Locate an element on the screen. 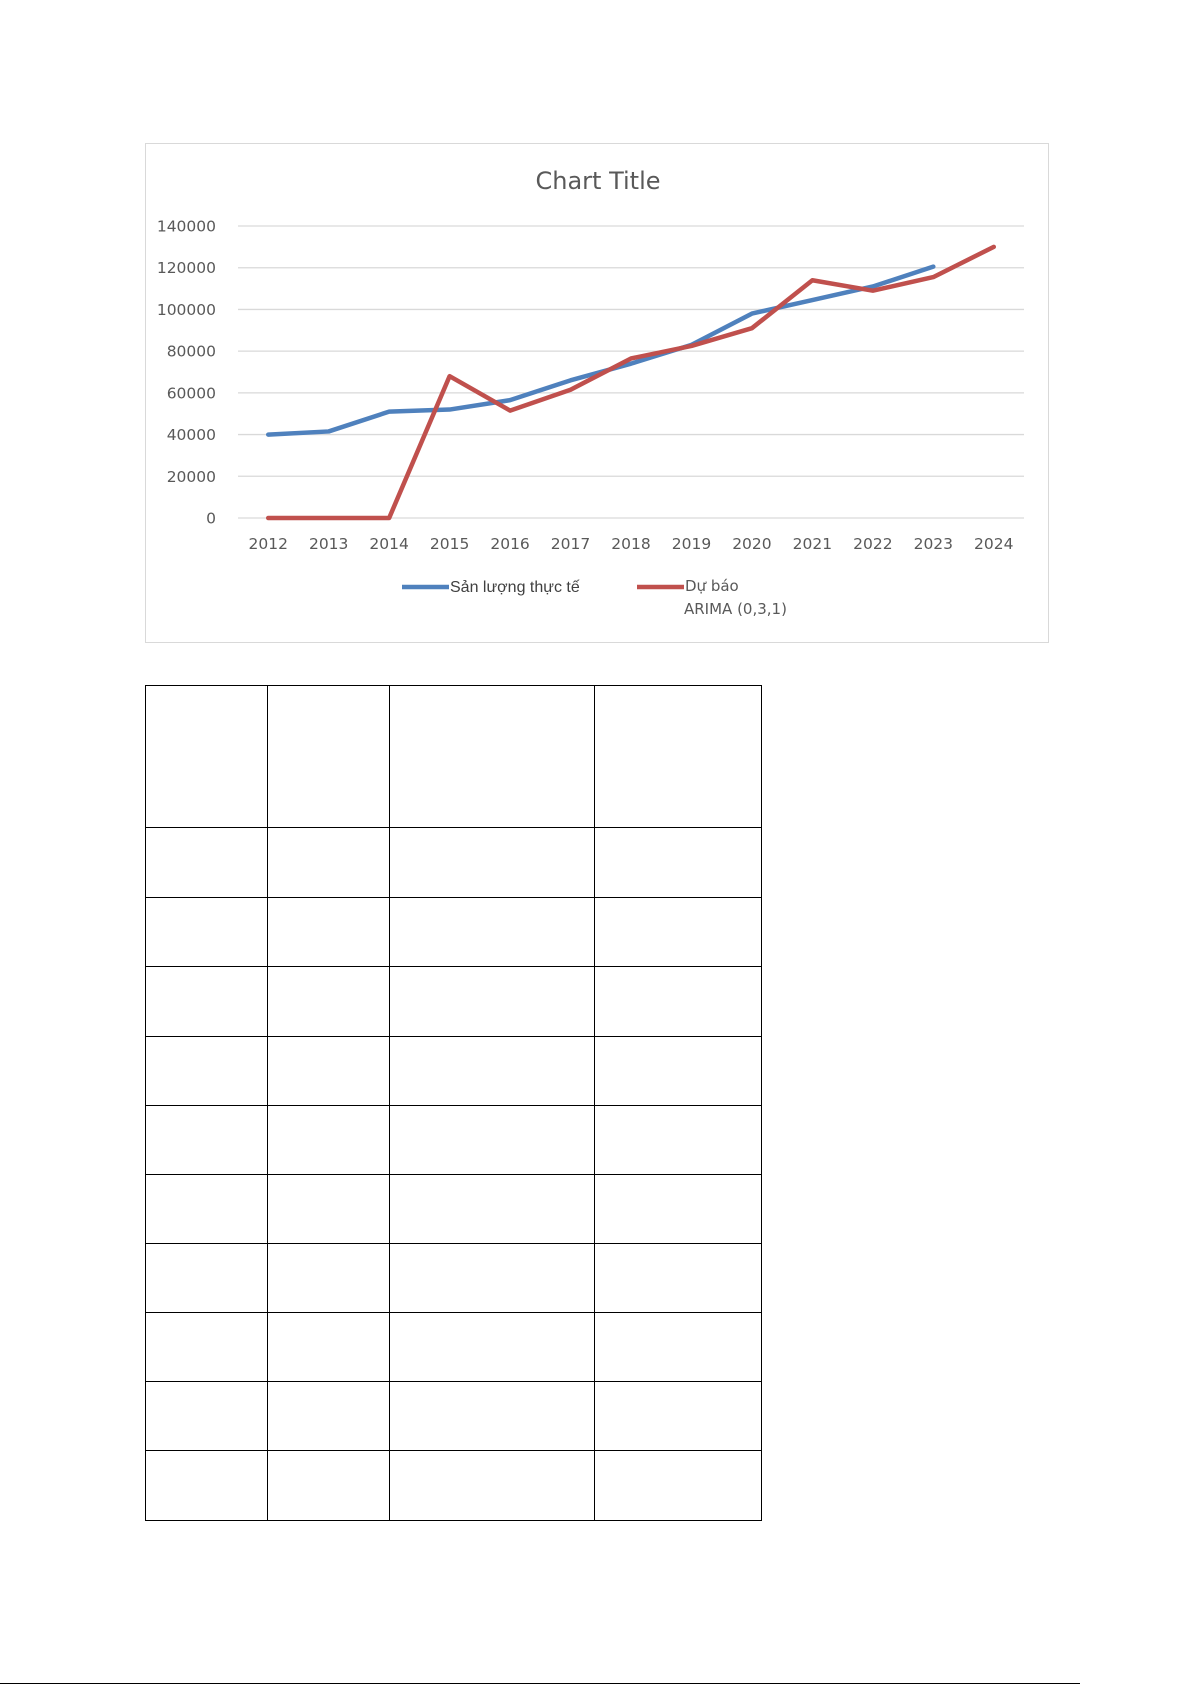 This screenshot has height=1685, width=1192. x-tick-label: 2016 is located at coordinates (509, 544).